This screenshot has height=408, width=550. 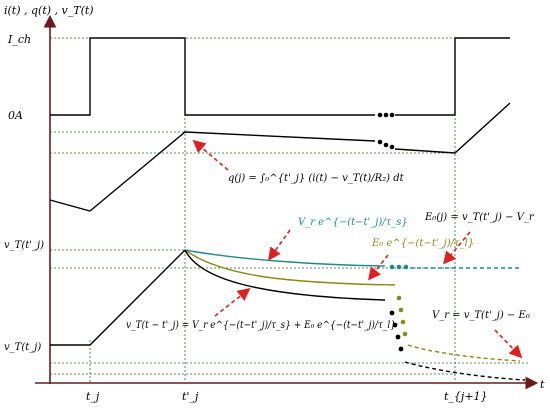 I want to click on teal-exp-label: V_r e^{−(t−t'_j)/τ_s}, so click(x=353, y=222).